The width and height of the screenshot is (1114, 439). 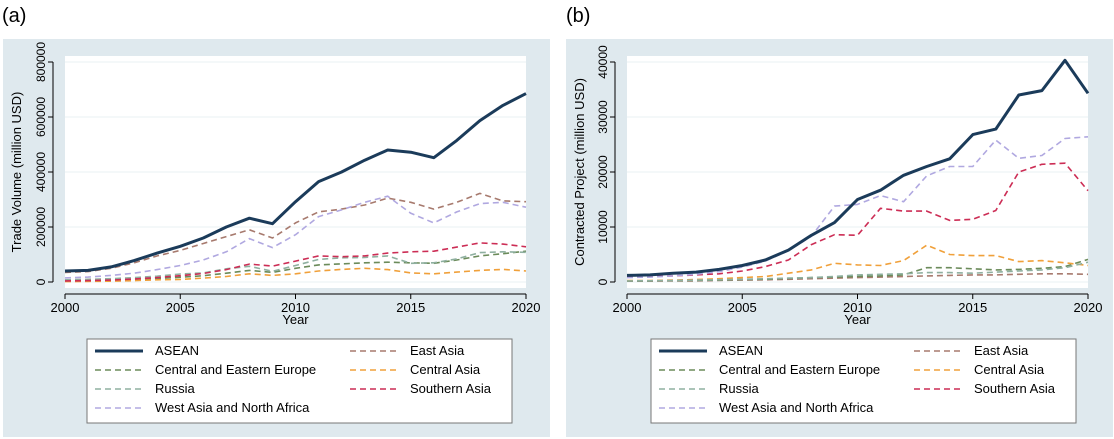 What do you see at coordinates (578, 16) in the screenshot?
I see `panel-label: (b)` at bounding box center [578, 16].